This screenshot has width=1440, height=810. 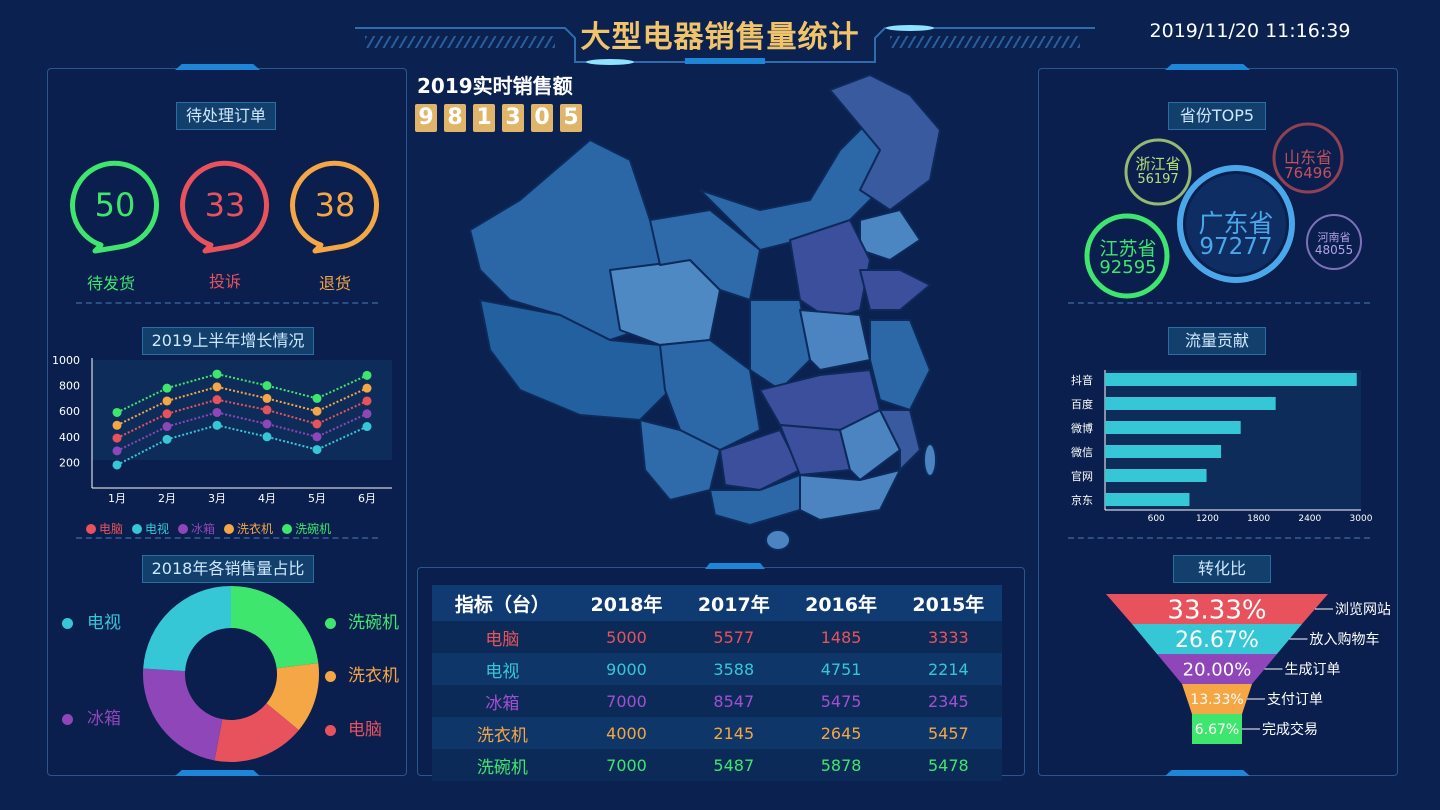 I want to click on funnel-stage-label: 放入购物车, so click(x=1345, y=639).